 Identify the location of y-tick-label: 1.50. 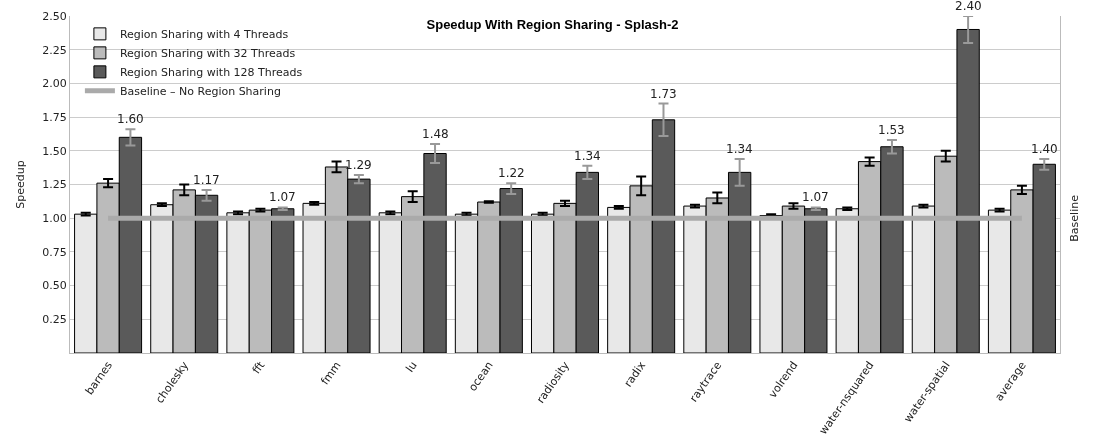
(54, 151).